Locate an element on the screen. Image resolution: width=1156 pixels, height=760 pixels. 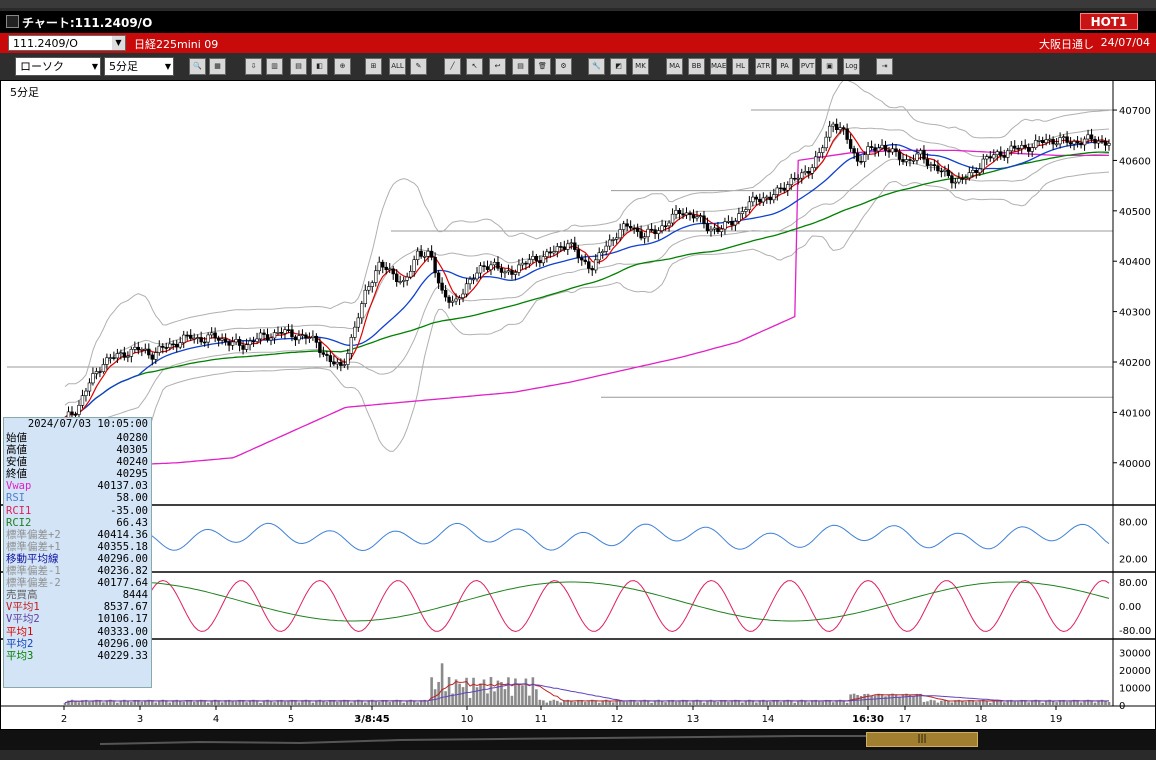
hl-icon: HL is located at coordinates (740, 66).